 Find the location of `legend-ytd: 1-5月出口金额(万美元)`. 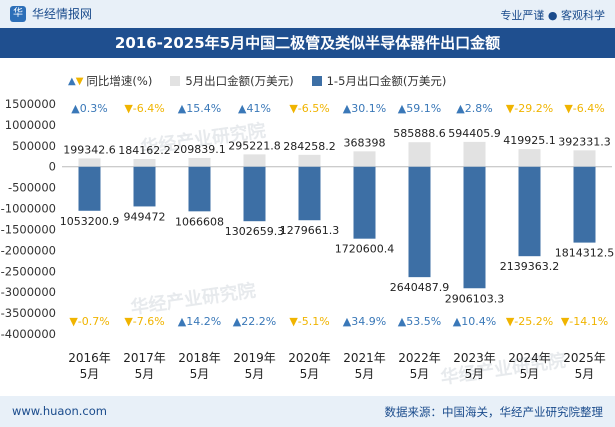

legend-ytd: 1-5月出口金额(万美元) is located at coordinates (379, 81).